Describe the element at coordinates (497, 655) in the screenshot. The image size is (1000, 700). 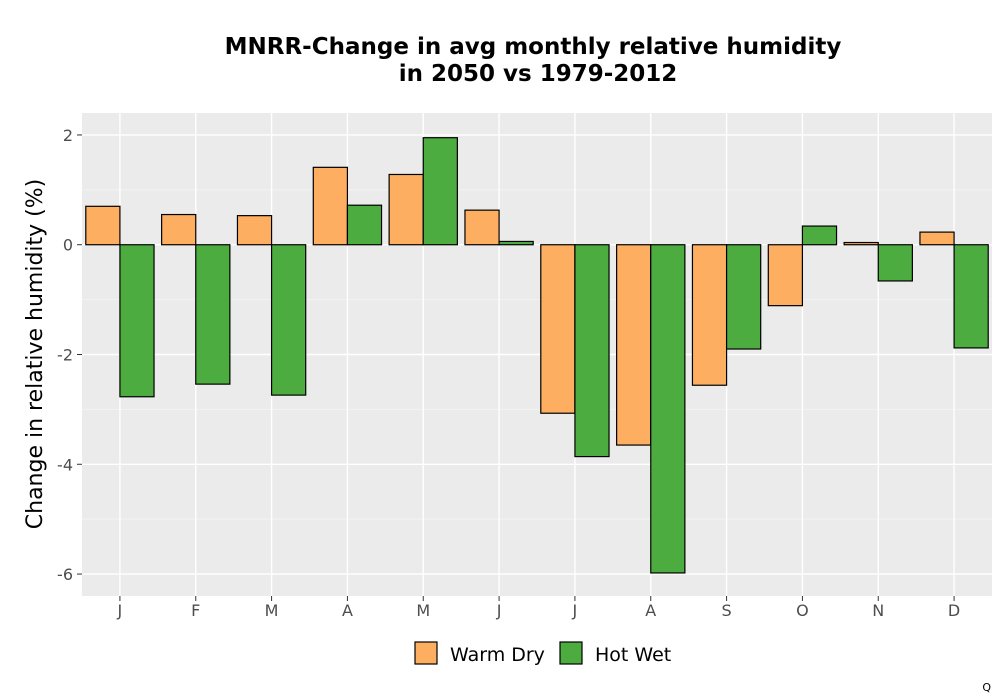
I see `legend-label-warm-dry: Warm Dry` at that location.